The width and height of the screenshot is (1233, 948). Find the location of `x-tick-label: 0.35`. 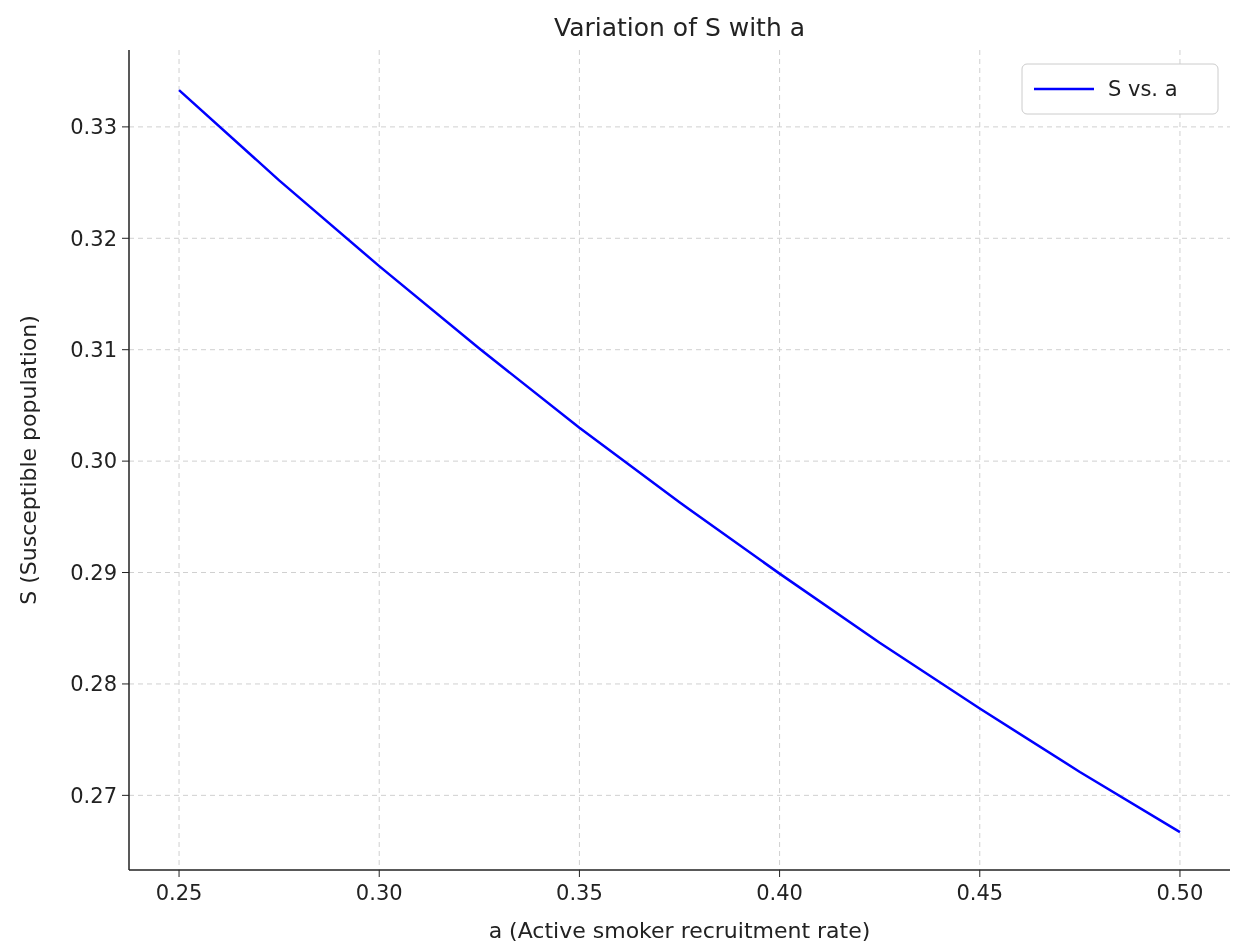

x-tick-label: 0.35 is located at coordinates (579, 893).